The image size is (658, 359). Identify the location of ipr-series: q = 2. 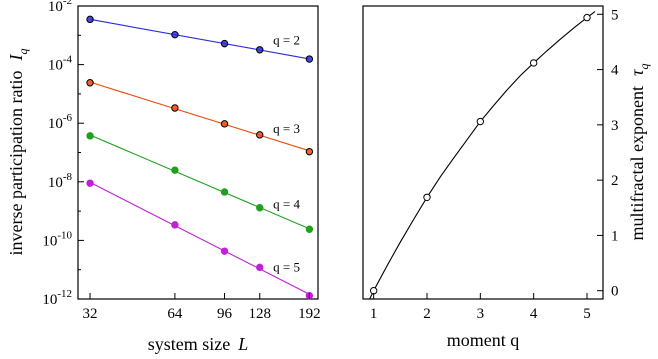
(200, 39).